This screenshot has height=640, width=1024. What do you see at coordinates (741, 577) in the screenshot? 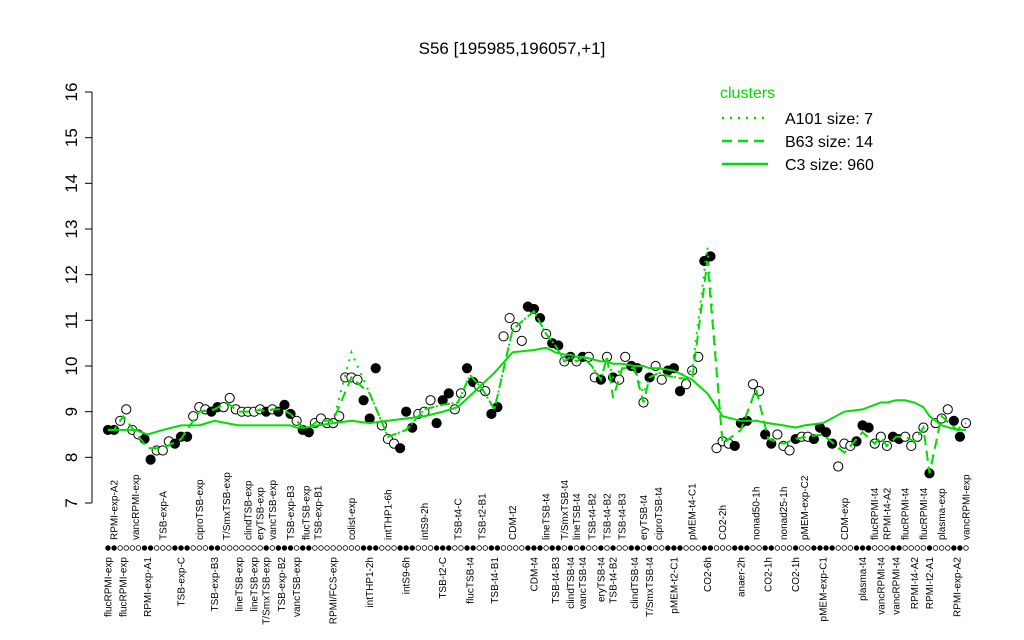
I see `x-label-bottom: anaer-2h` at bounding box center [741, 577].